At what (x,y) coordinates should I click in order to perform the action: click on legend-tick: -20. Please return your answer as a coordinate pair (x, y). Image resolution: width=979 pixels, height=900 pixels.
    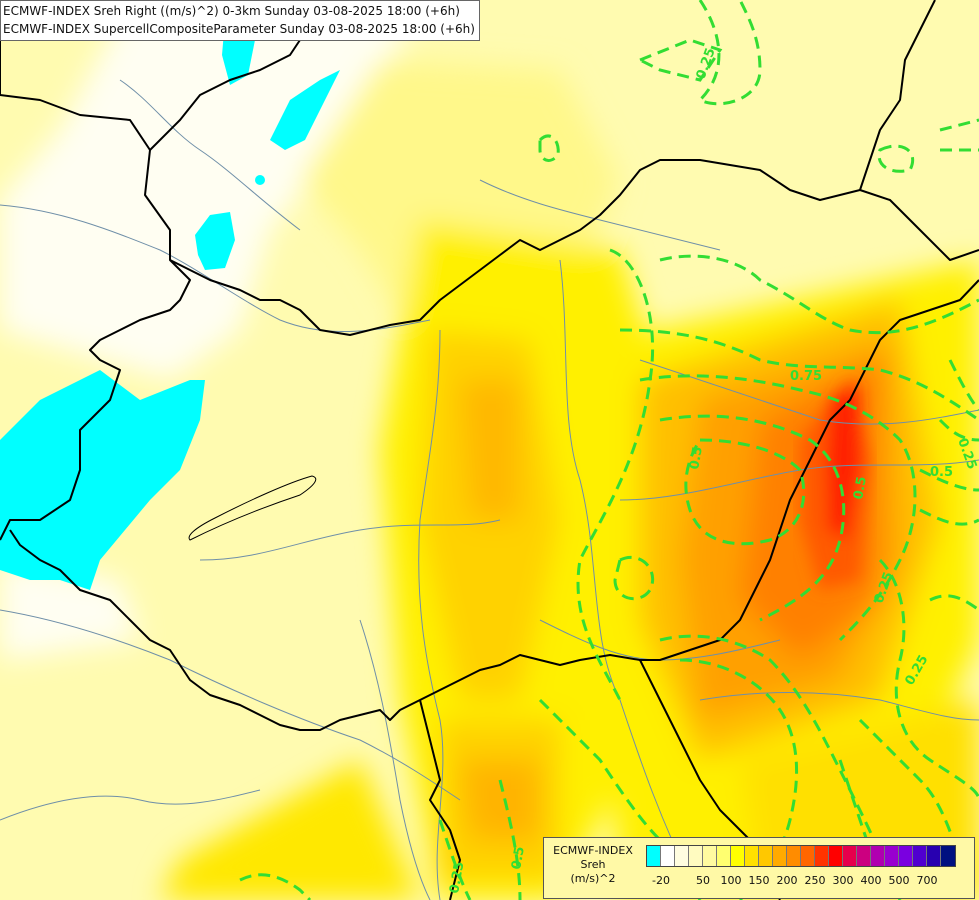
    Looking at the image, I should click on (661, 880).